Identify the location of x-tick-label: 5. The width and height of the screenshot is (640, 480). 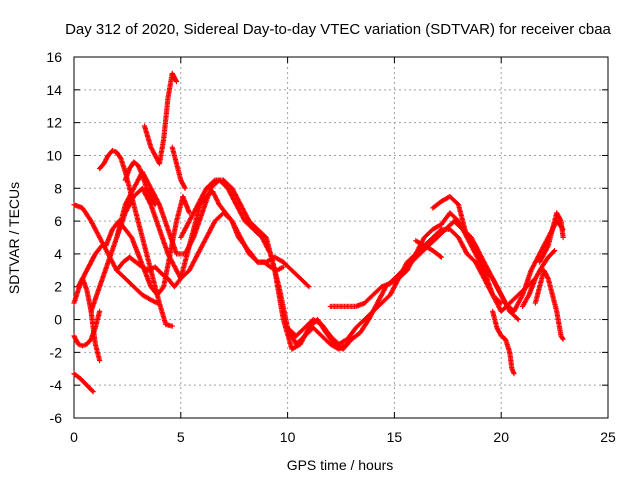
(181, 437).